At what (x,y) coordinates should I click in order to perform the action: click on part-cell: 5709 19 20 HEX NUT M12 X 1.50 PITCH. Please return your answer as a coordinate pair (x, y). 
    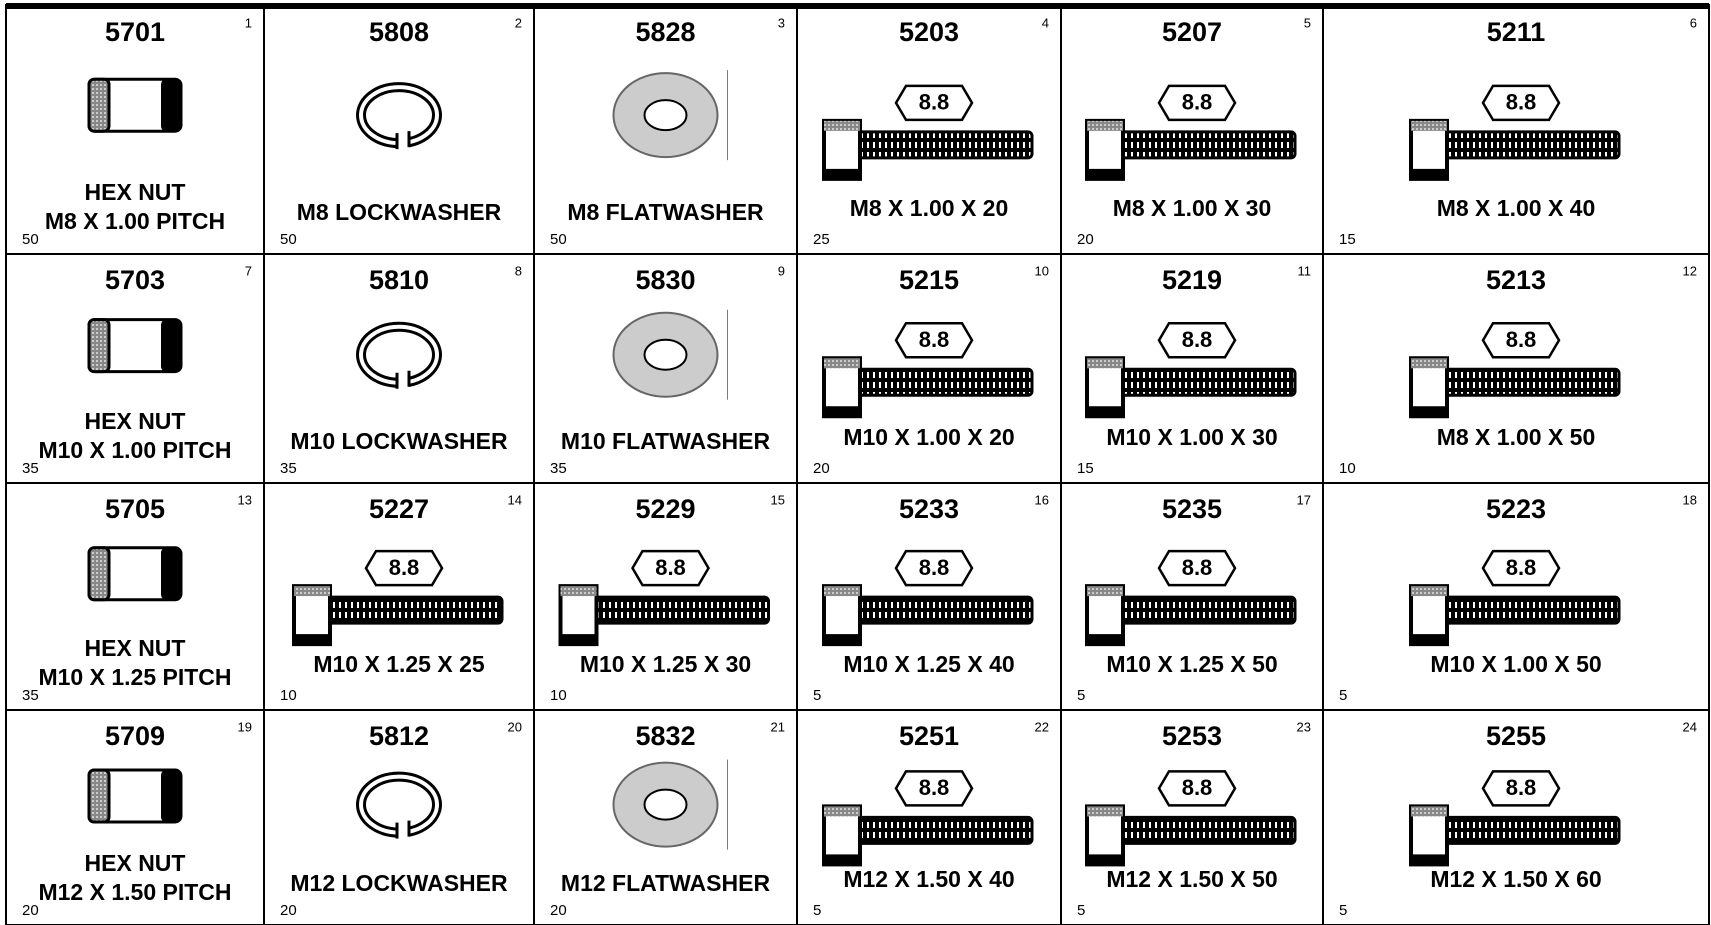
    Looking at the image, I should click on (137, 819).